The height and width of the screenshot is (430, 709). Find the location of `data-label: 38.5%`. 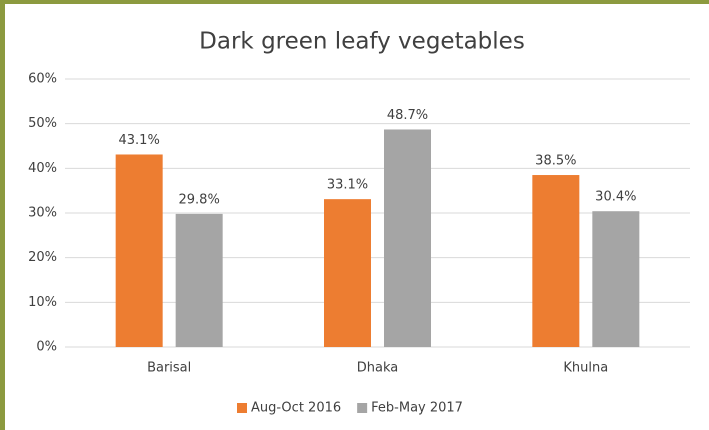

data-label: 38.5% is located at coordinates (555, 161).